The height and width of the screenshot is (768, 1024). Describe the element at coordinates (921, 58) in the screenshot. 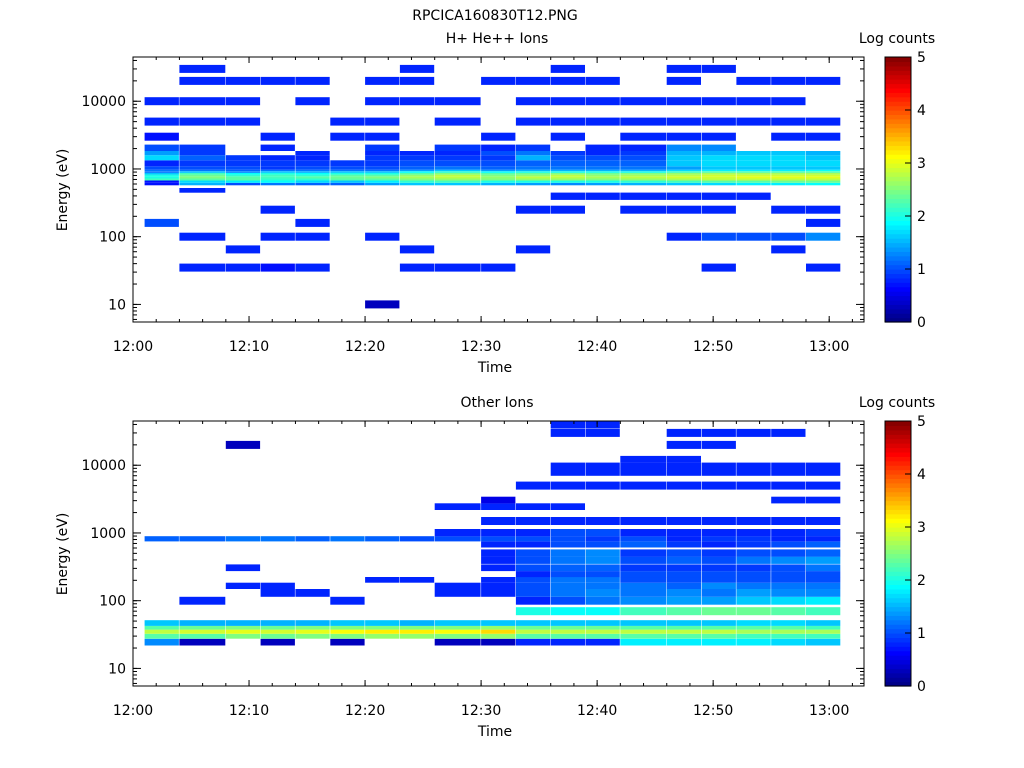

I see `colorbar-tick-label: 5` at that location.